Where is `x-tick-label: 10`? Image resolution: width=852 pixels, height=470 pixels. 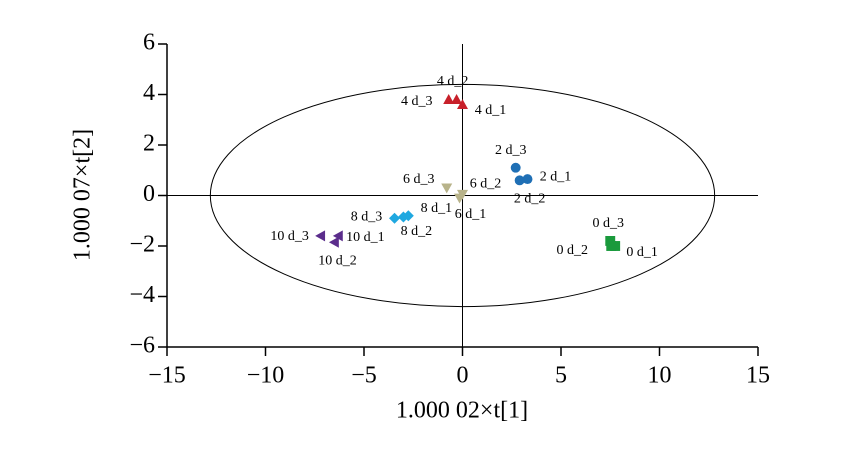
x-tick-label: 10 is located at coordinates (660, 376).